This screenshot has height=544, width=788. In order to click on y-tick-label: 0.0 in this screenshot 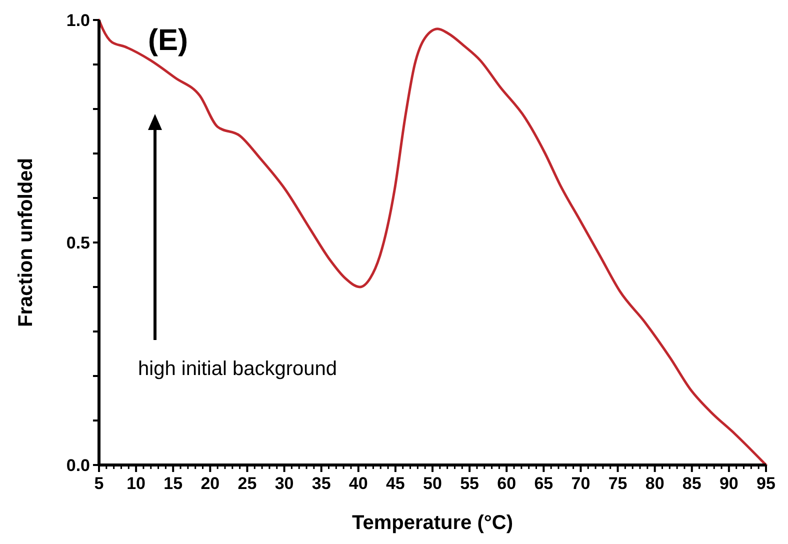, I will do `click(78, 465)`.